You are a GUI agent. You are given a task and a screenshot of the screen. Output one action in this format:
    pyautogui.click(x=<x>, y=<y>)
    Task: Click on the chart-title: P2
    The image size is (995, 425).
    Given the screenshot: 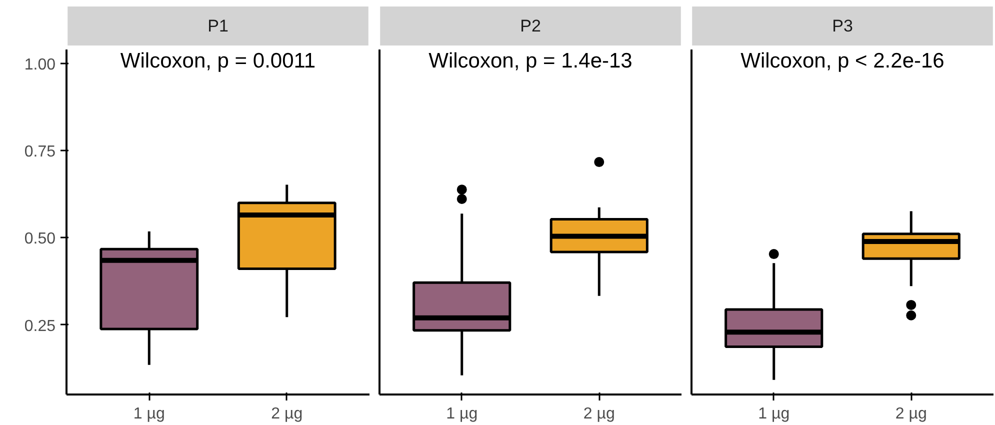 What is the action you would take?
    pyautogui.click(x=530, y=26)
    